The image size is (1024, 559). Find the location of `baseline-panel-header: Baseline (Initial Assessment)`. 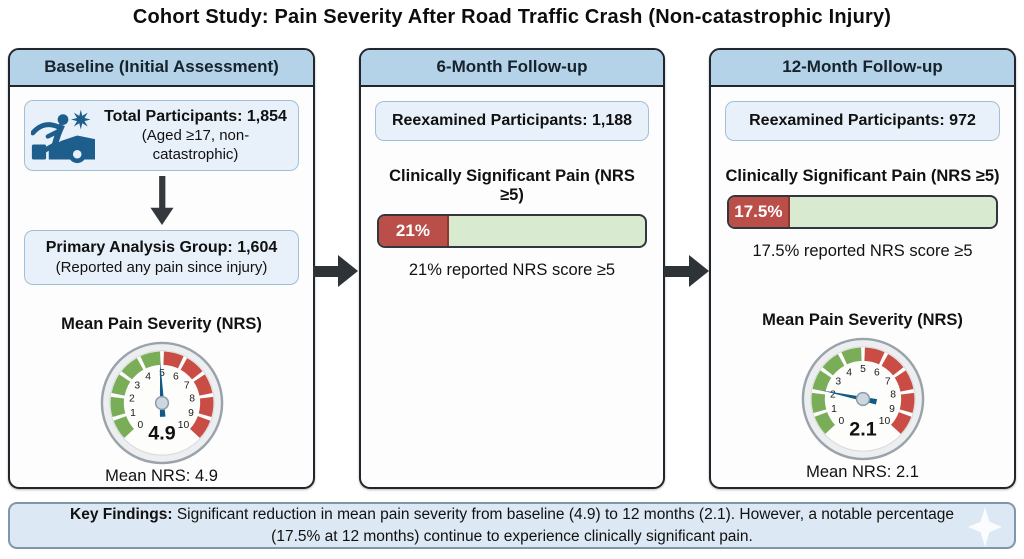

baseline-panel-header: Baseline (Initial Assessment) is located at coordinates (161, 68).